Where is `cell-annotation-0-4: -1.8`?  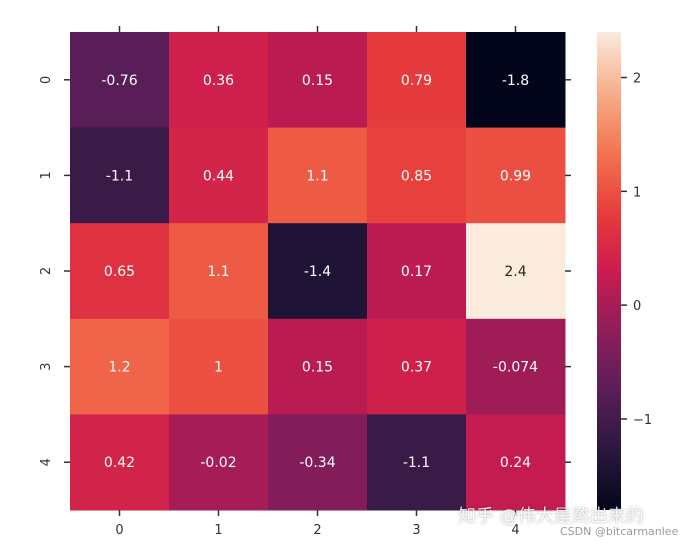
cell-annotation-0-4: -1.8 is located at coordinates (515, 81).